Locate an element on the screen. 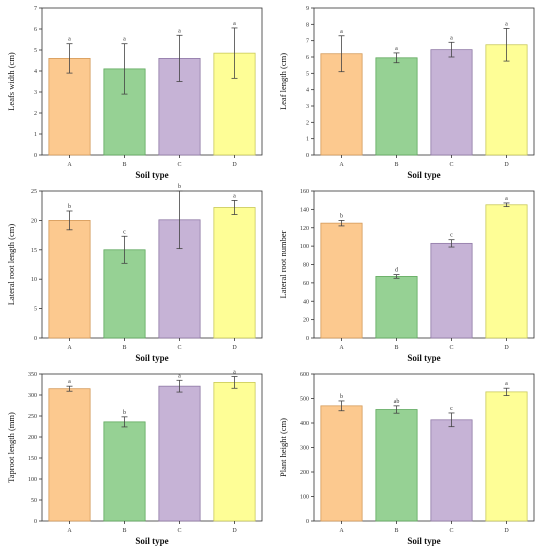 Image resolution: width=543 pixels, height=550 pixels. y-tick-label: 6 is located at coordinates (35, 30).